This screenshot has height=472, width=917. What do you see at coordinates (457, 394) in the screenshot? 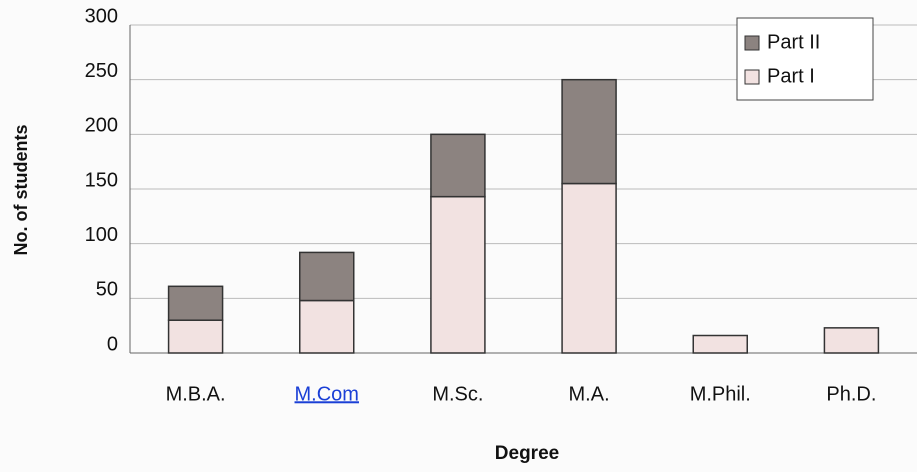
I see `x-tick-label: M.Sc.` at bounding box center [457, 394].